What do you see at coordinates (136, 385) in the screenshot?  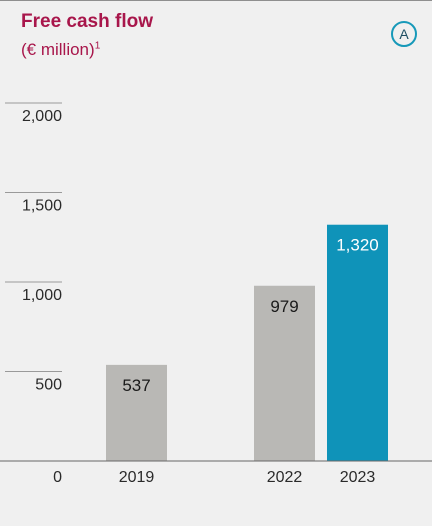 I see `bar-value-label: 537` at bounding box center [136, 385].